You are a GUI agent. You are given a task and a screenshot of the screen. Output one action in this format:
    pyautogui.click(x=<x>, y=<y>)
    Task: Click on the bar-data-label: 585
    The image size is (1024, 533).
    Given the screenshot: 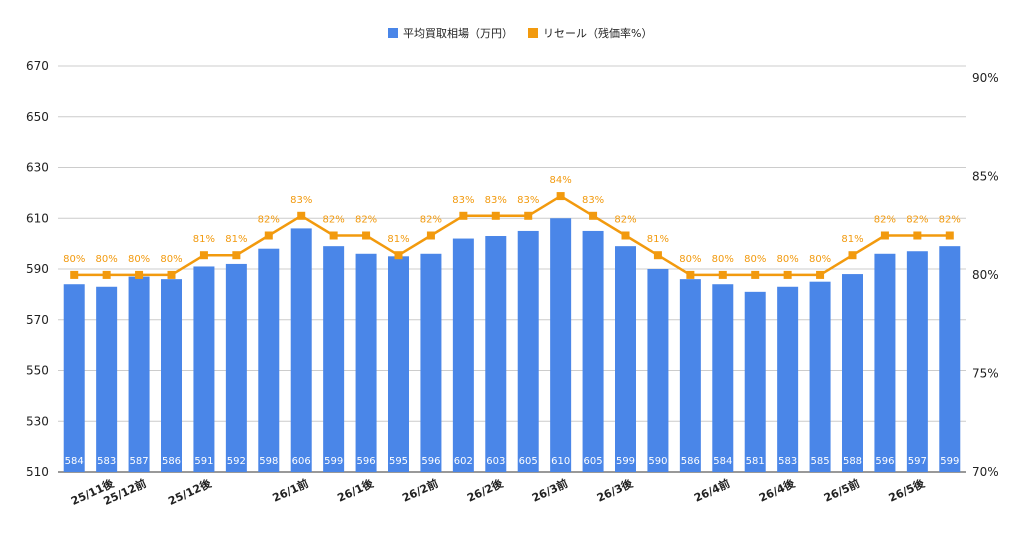 What is the action you would take?
    pyautogui.click(x=820, y=461)
    